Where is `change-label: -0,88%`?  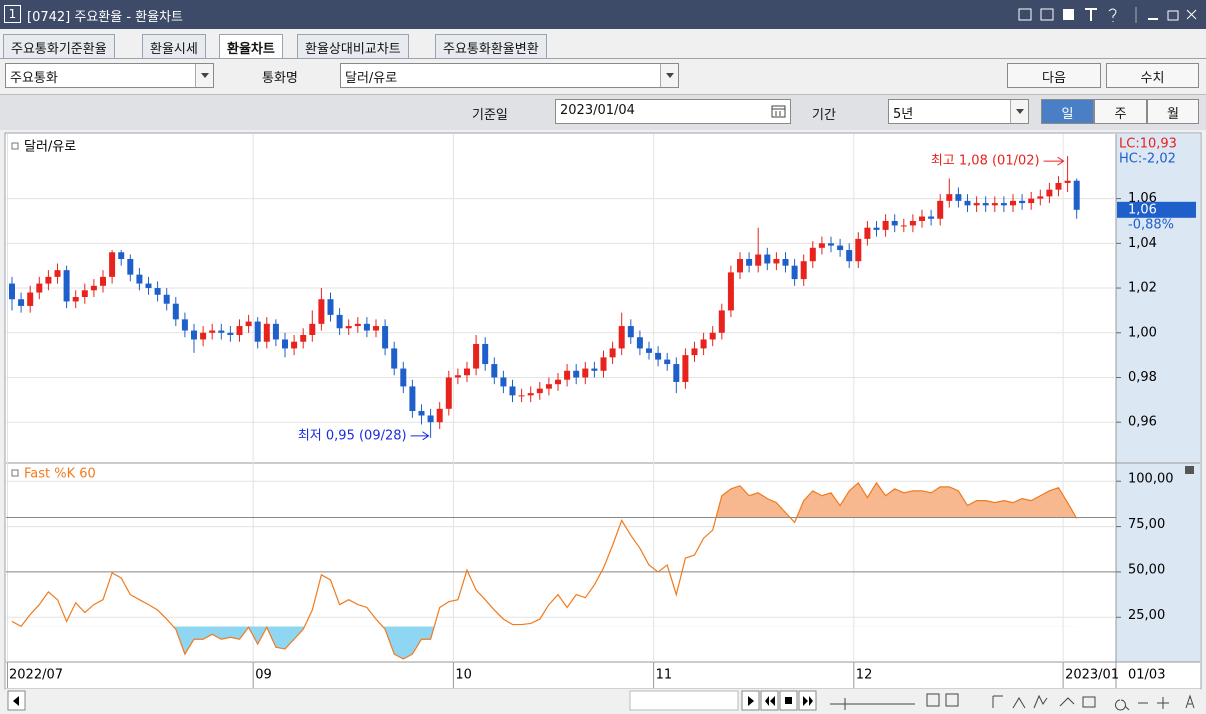 change-label: -0,88% is located at coordinates (1151, 224).